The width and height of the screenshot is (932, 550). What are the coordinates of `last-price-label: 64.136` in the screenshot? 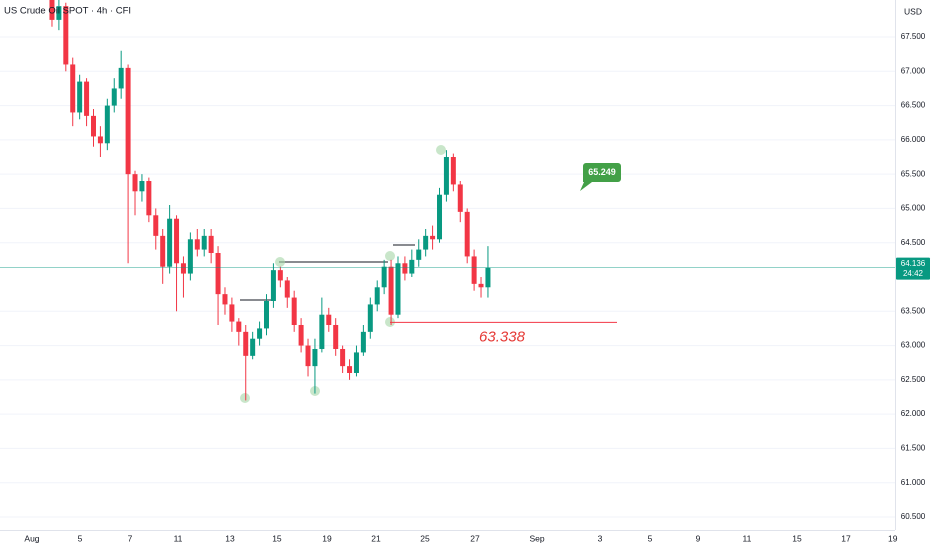 It's located at (913, 263).